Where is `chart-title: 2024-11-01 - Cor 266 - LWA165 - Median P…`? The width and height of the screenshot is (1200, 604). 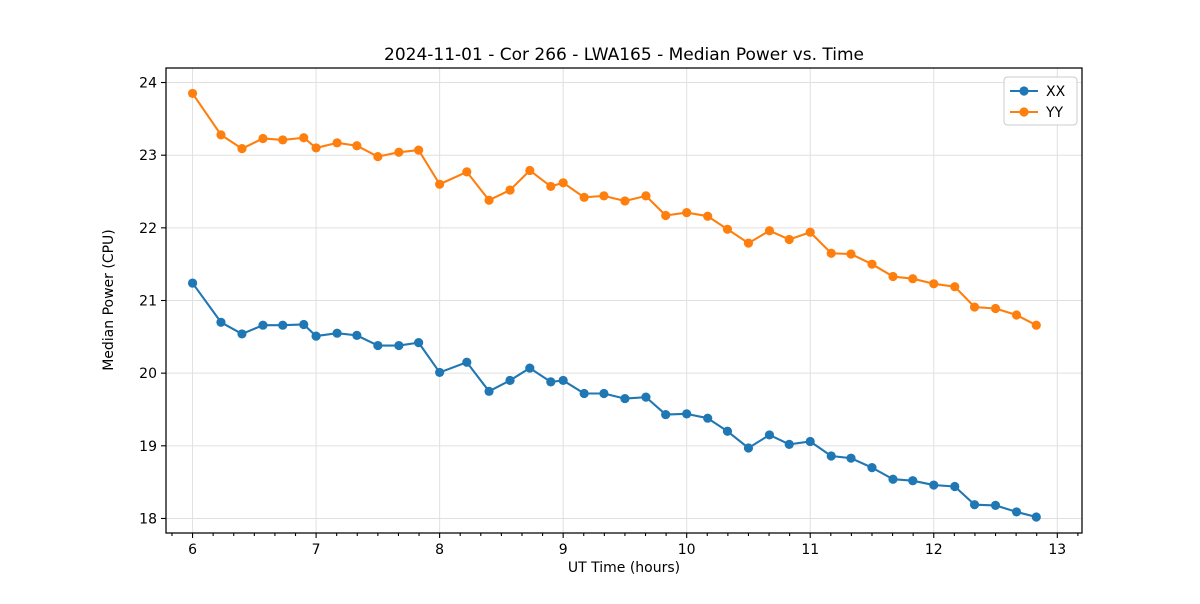
chart-title: 2024-11-01 - Cor 266 - LWA165 - Median P… is located at coordinates (624, 55).